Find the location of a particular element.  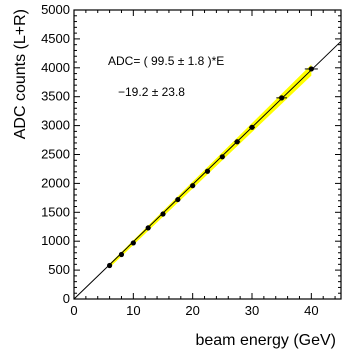

fit-annotation-line2: −19.2 ± 23.8 is located at coordinates (151, 92).